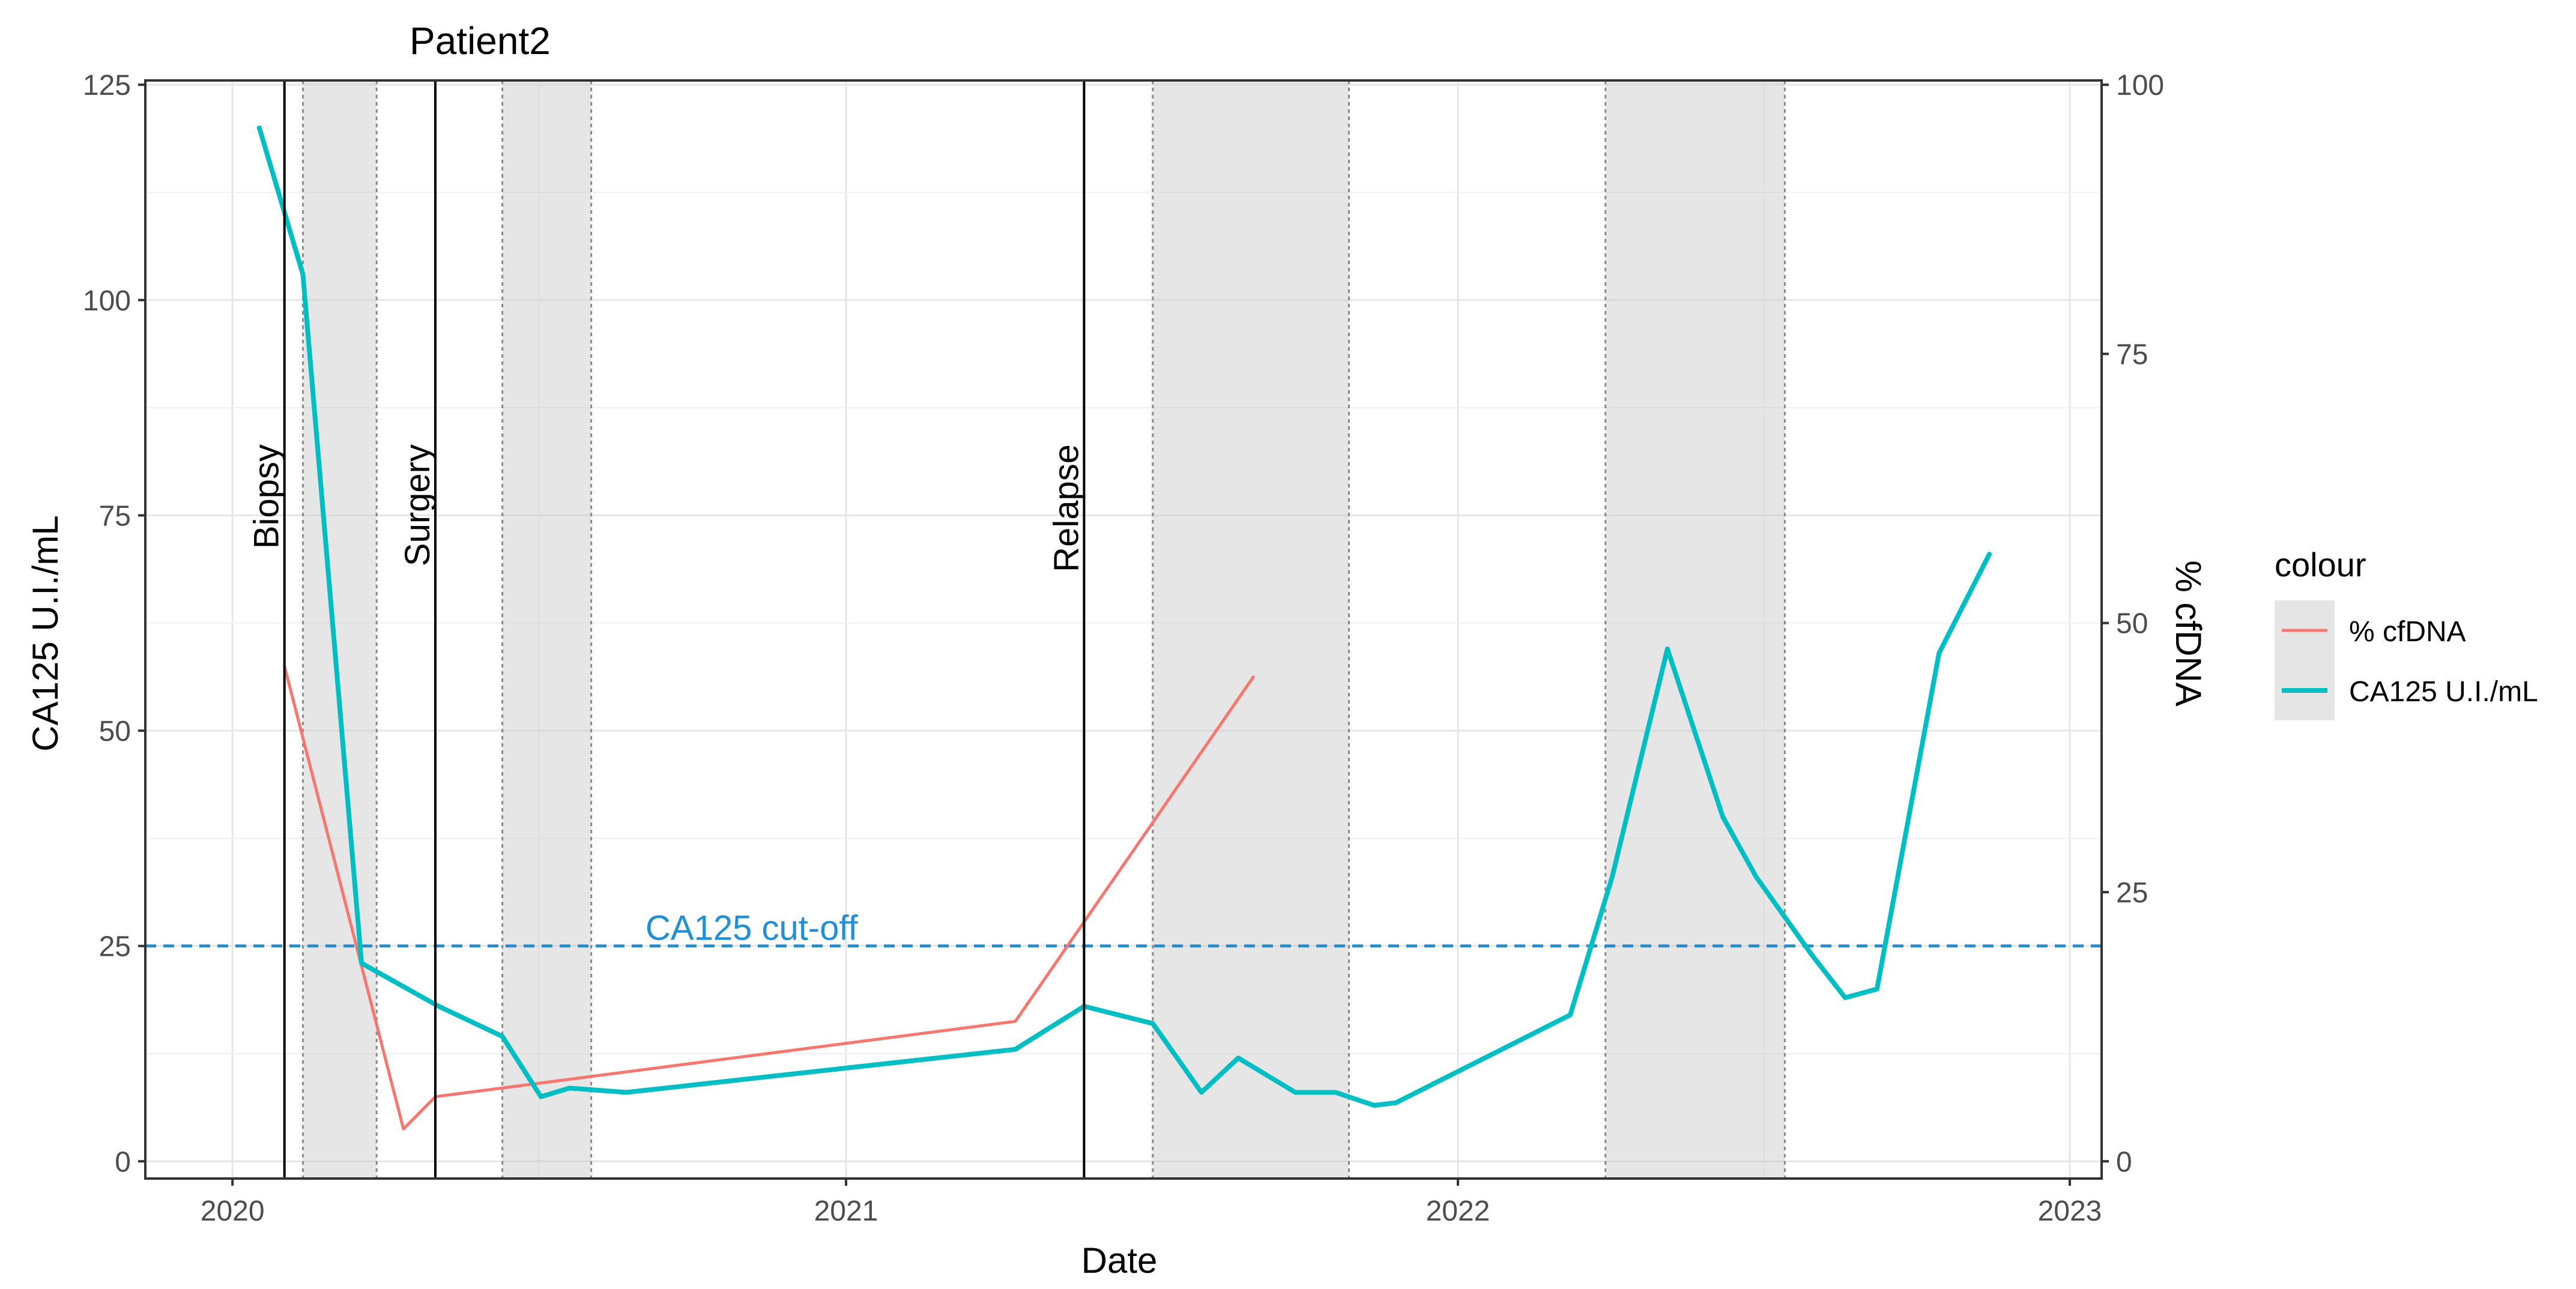 This screenshot has height=1289, width=2576. I want to click on event-label-1: Surgery, so click(417, 505).